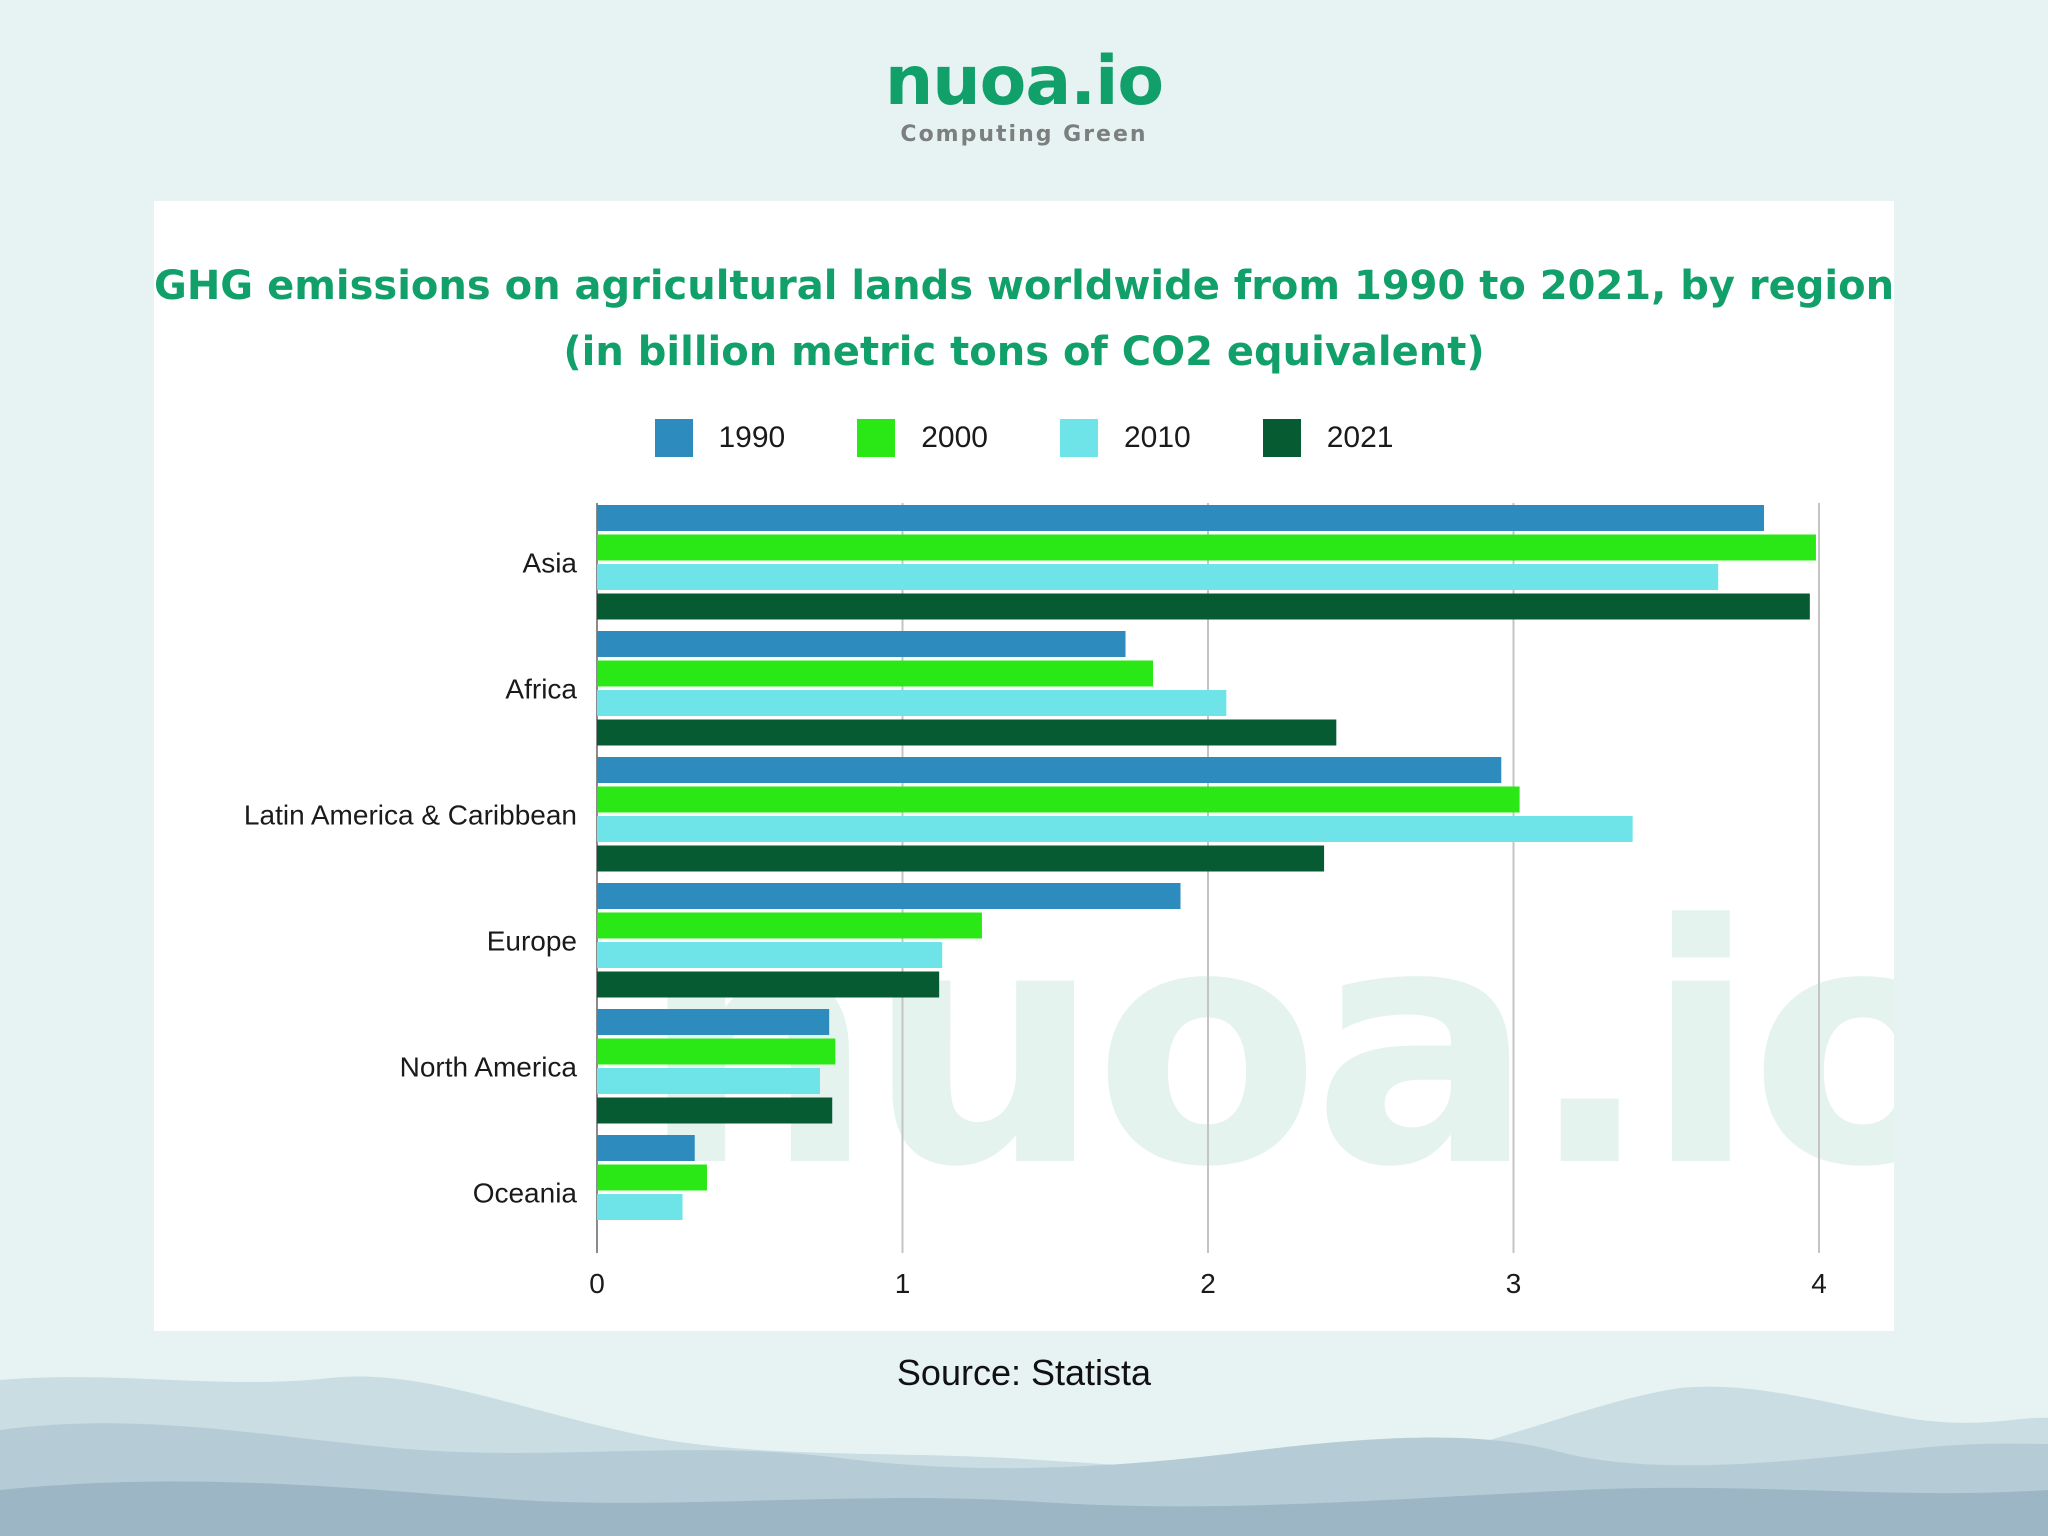  Describe the element at coordinates (1024, 134) in the screenshot. I see `brand-tagline: Computing Green` at that location.